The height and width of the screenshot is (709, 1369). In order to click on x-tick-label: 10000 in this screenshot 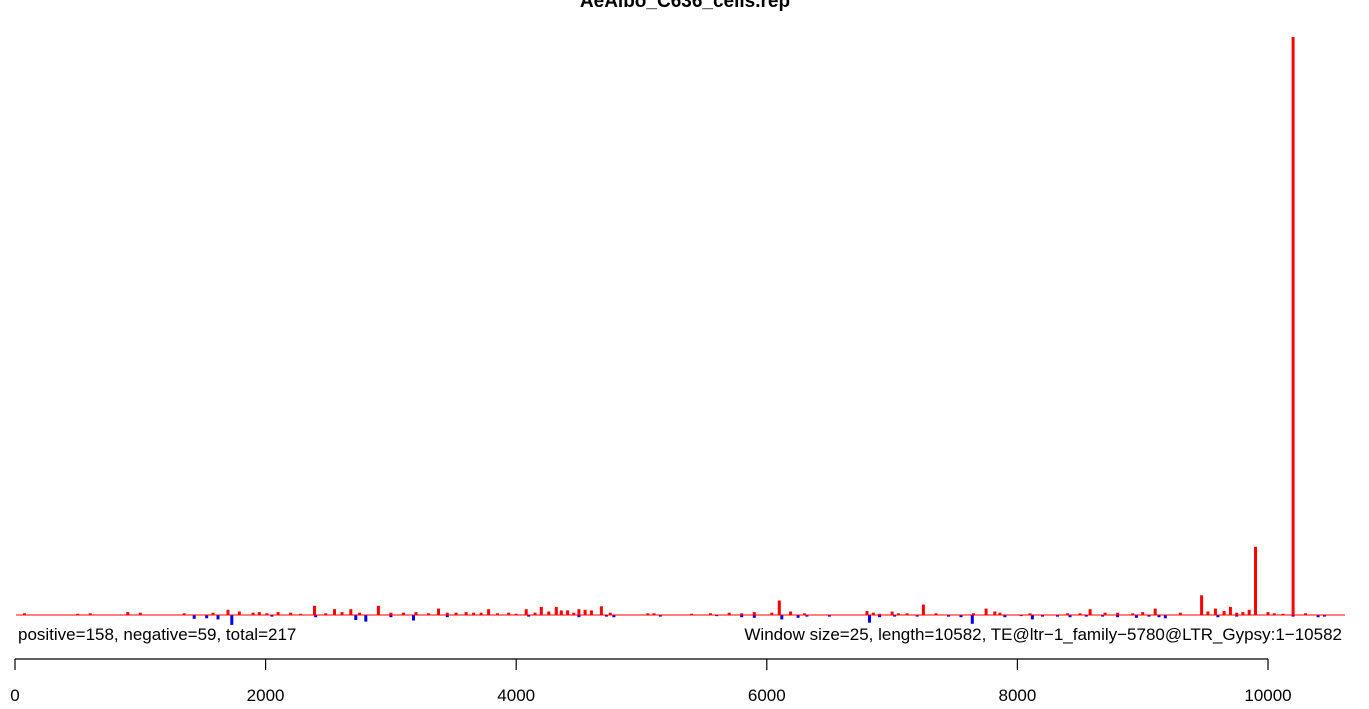, I will do `click(1267, 695)`.